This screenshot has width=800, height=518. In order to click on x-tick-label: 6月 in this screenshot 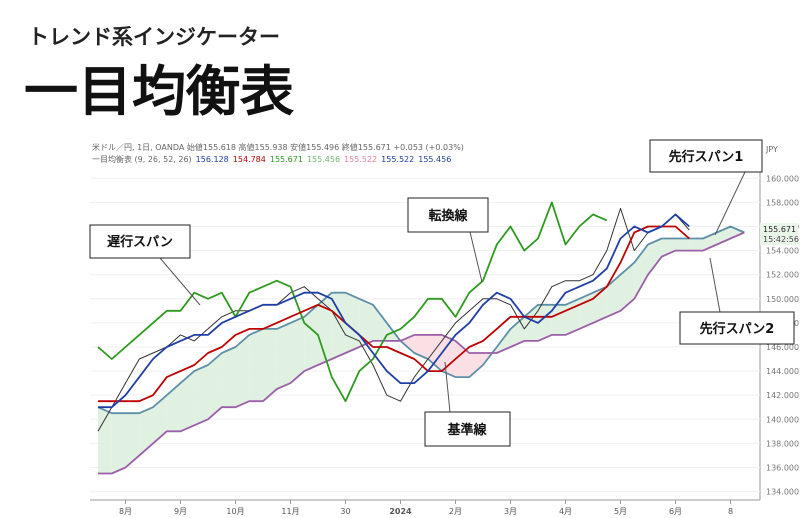, I will do `click(675, 511)`.